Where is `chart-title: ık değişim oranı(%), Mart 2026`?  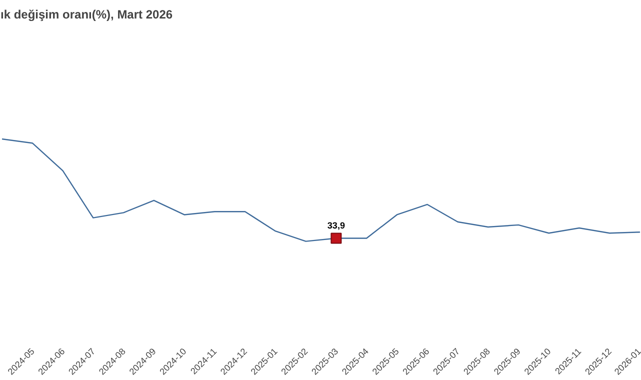 chart-title: ık değişim oranı(%), Mart 2026 is located at coordinates (86, 15).